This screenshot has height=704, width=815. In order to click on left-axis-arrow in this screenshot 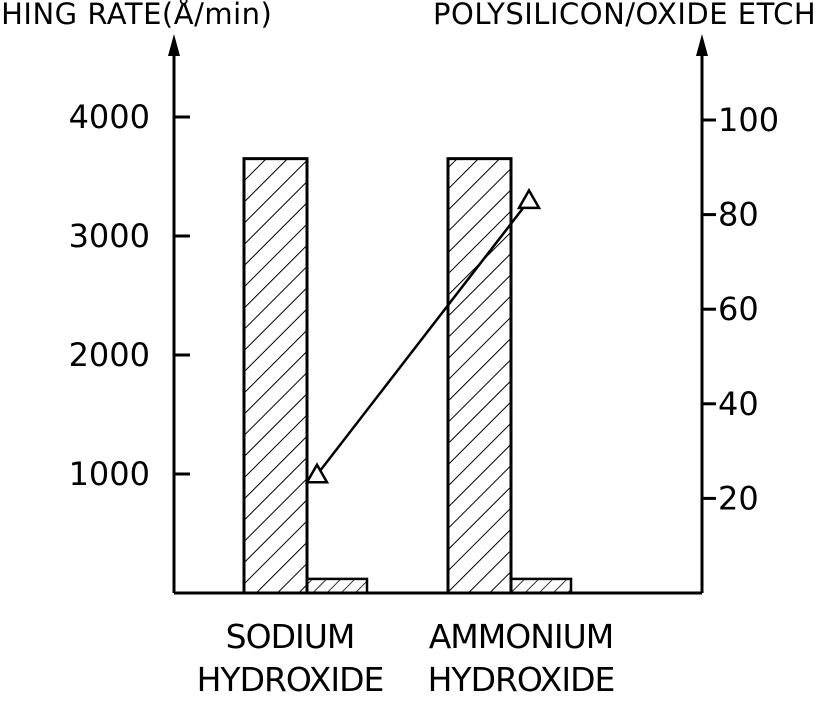, I will do `click(174, 45)`.